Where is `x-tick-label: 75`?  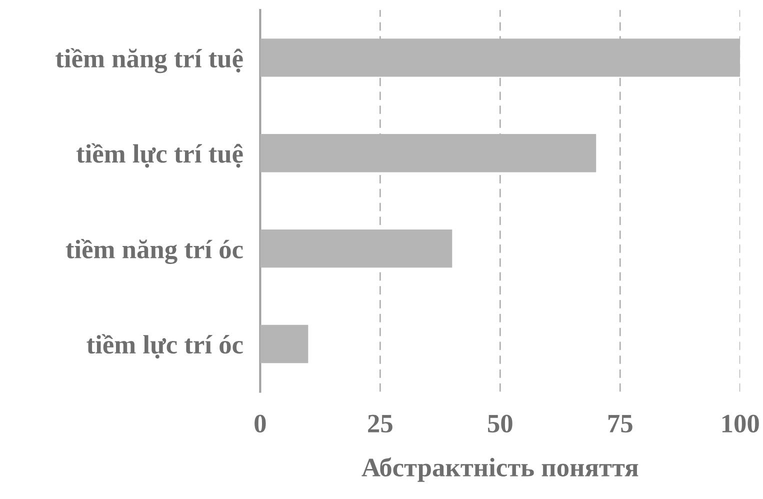
x-tick-label: 75 is located at coordinates (620, 423).